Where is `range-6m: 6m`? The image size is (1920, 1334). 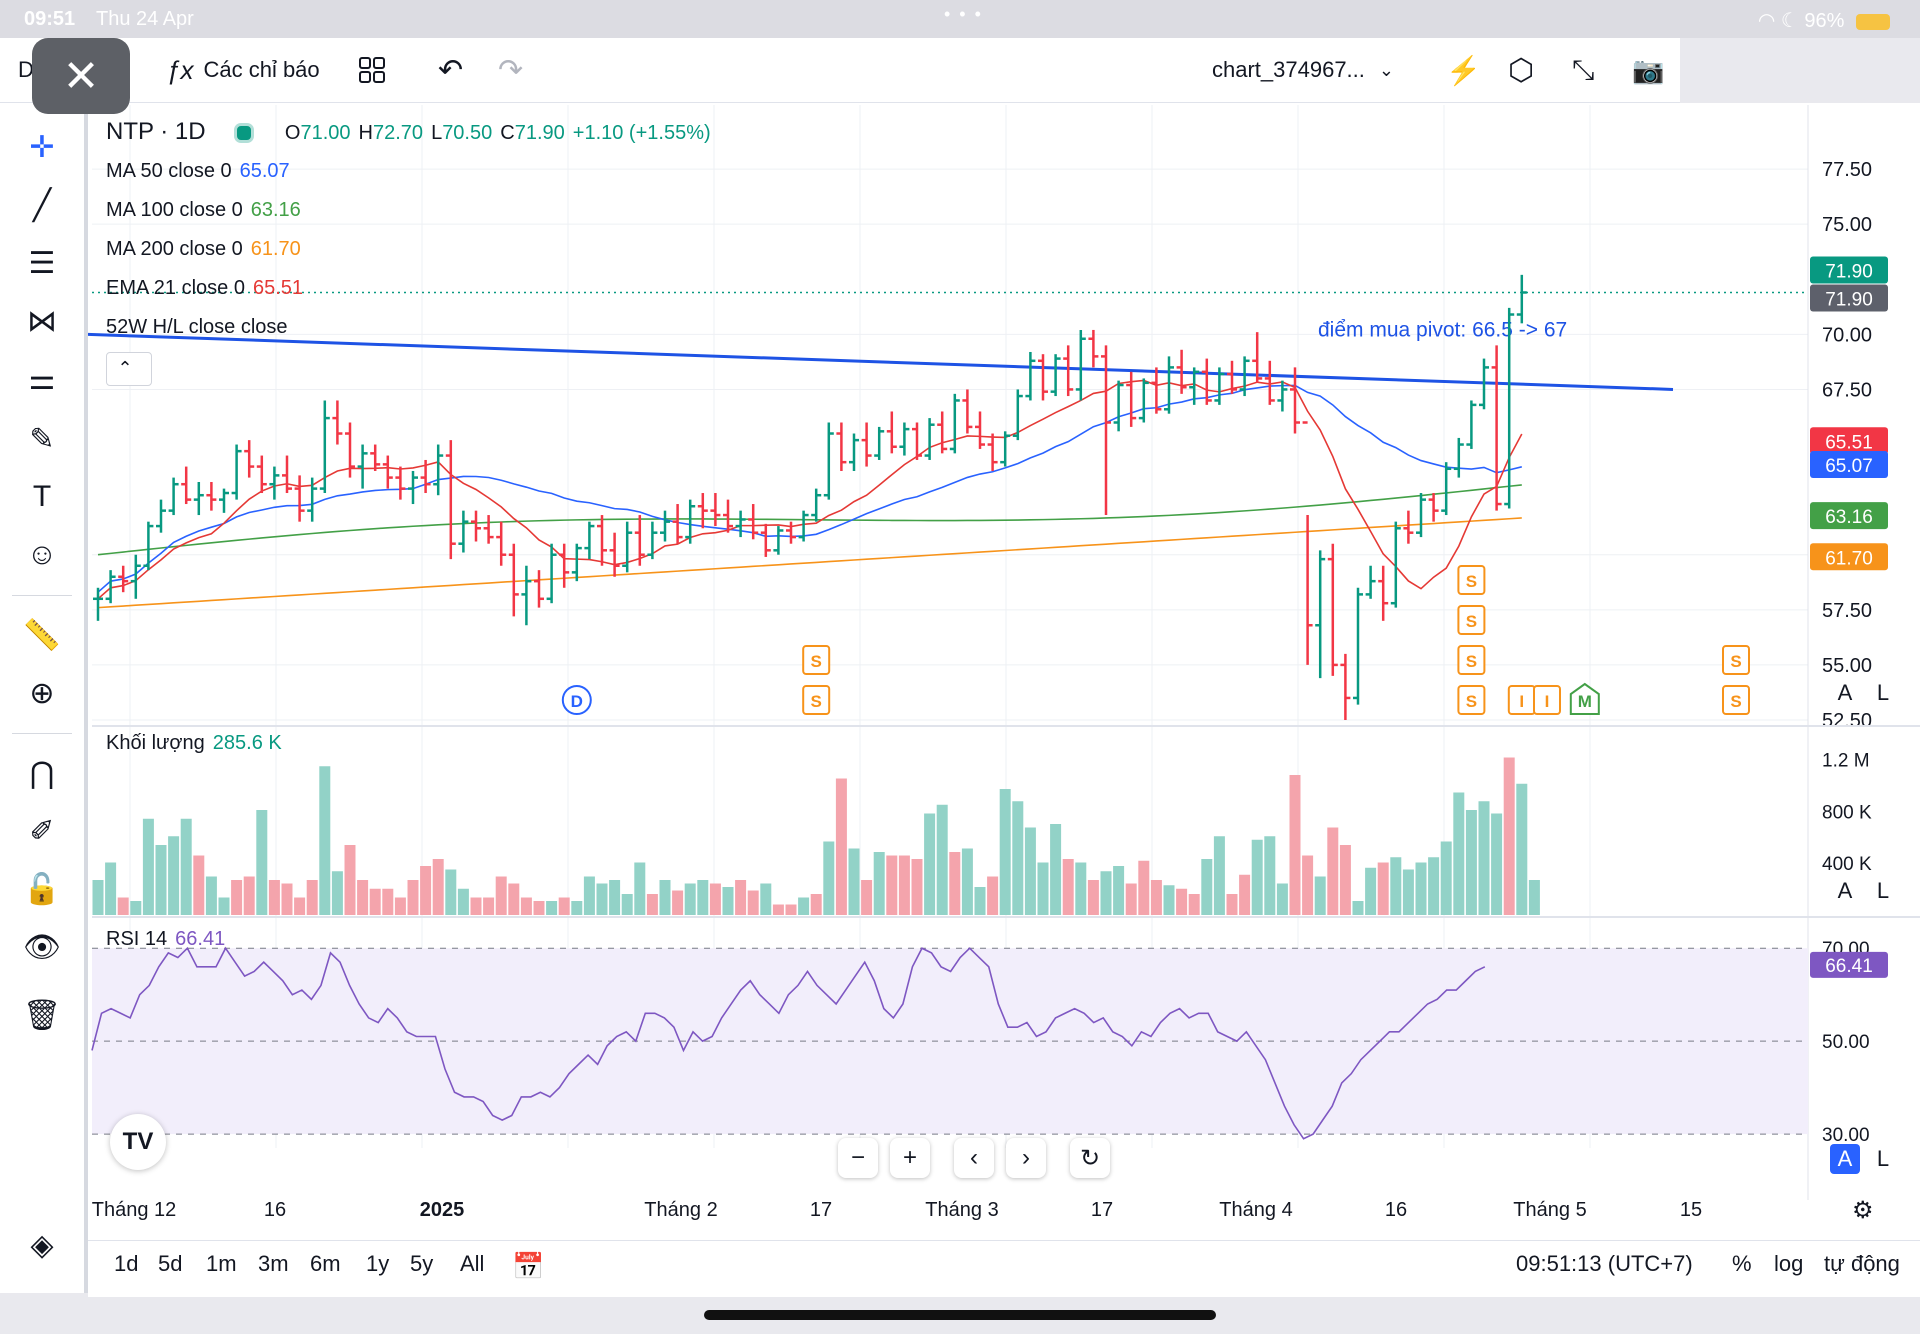 range-6m: 6m is located at coordinates (325, 1263).